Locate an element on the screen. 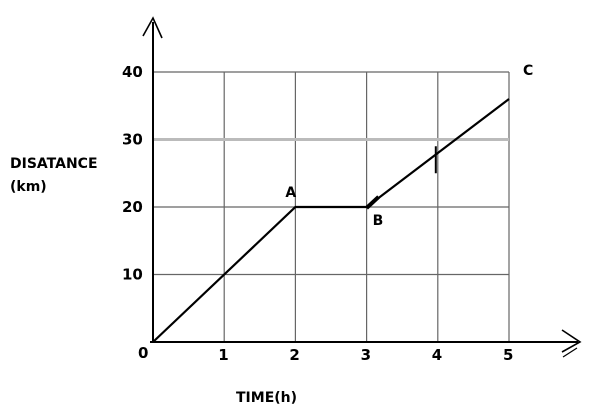 The image size is (599, 406). x-tick-label-2: 2 is located at coordinates (294, 355).